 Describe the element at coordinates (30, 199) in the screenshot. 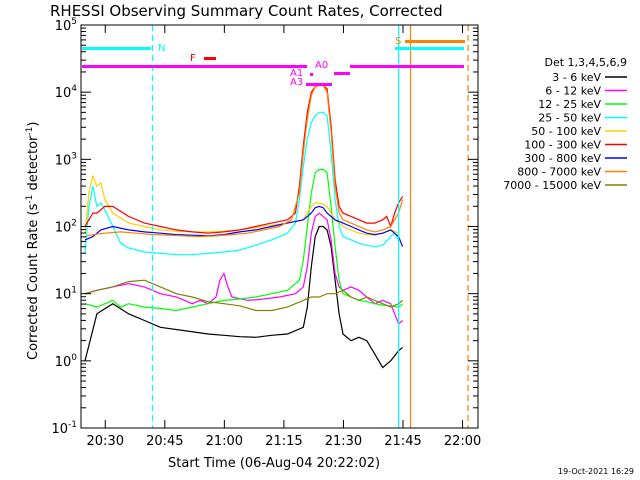

I see `y-axis-label-sup-1: -1` at that location.